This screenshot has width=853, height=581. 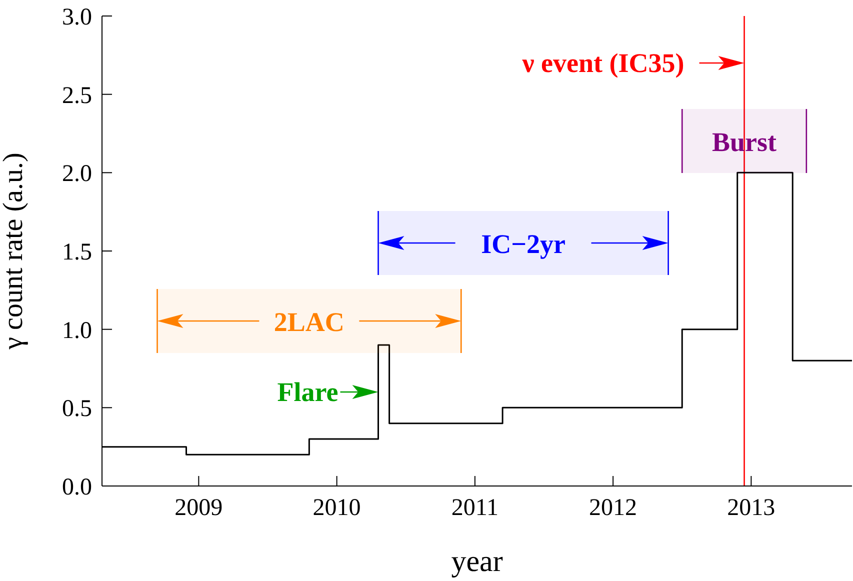 I want to click on y-tick-label: 2.5, so click(x=77, y=95).